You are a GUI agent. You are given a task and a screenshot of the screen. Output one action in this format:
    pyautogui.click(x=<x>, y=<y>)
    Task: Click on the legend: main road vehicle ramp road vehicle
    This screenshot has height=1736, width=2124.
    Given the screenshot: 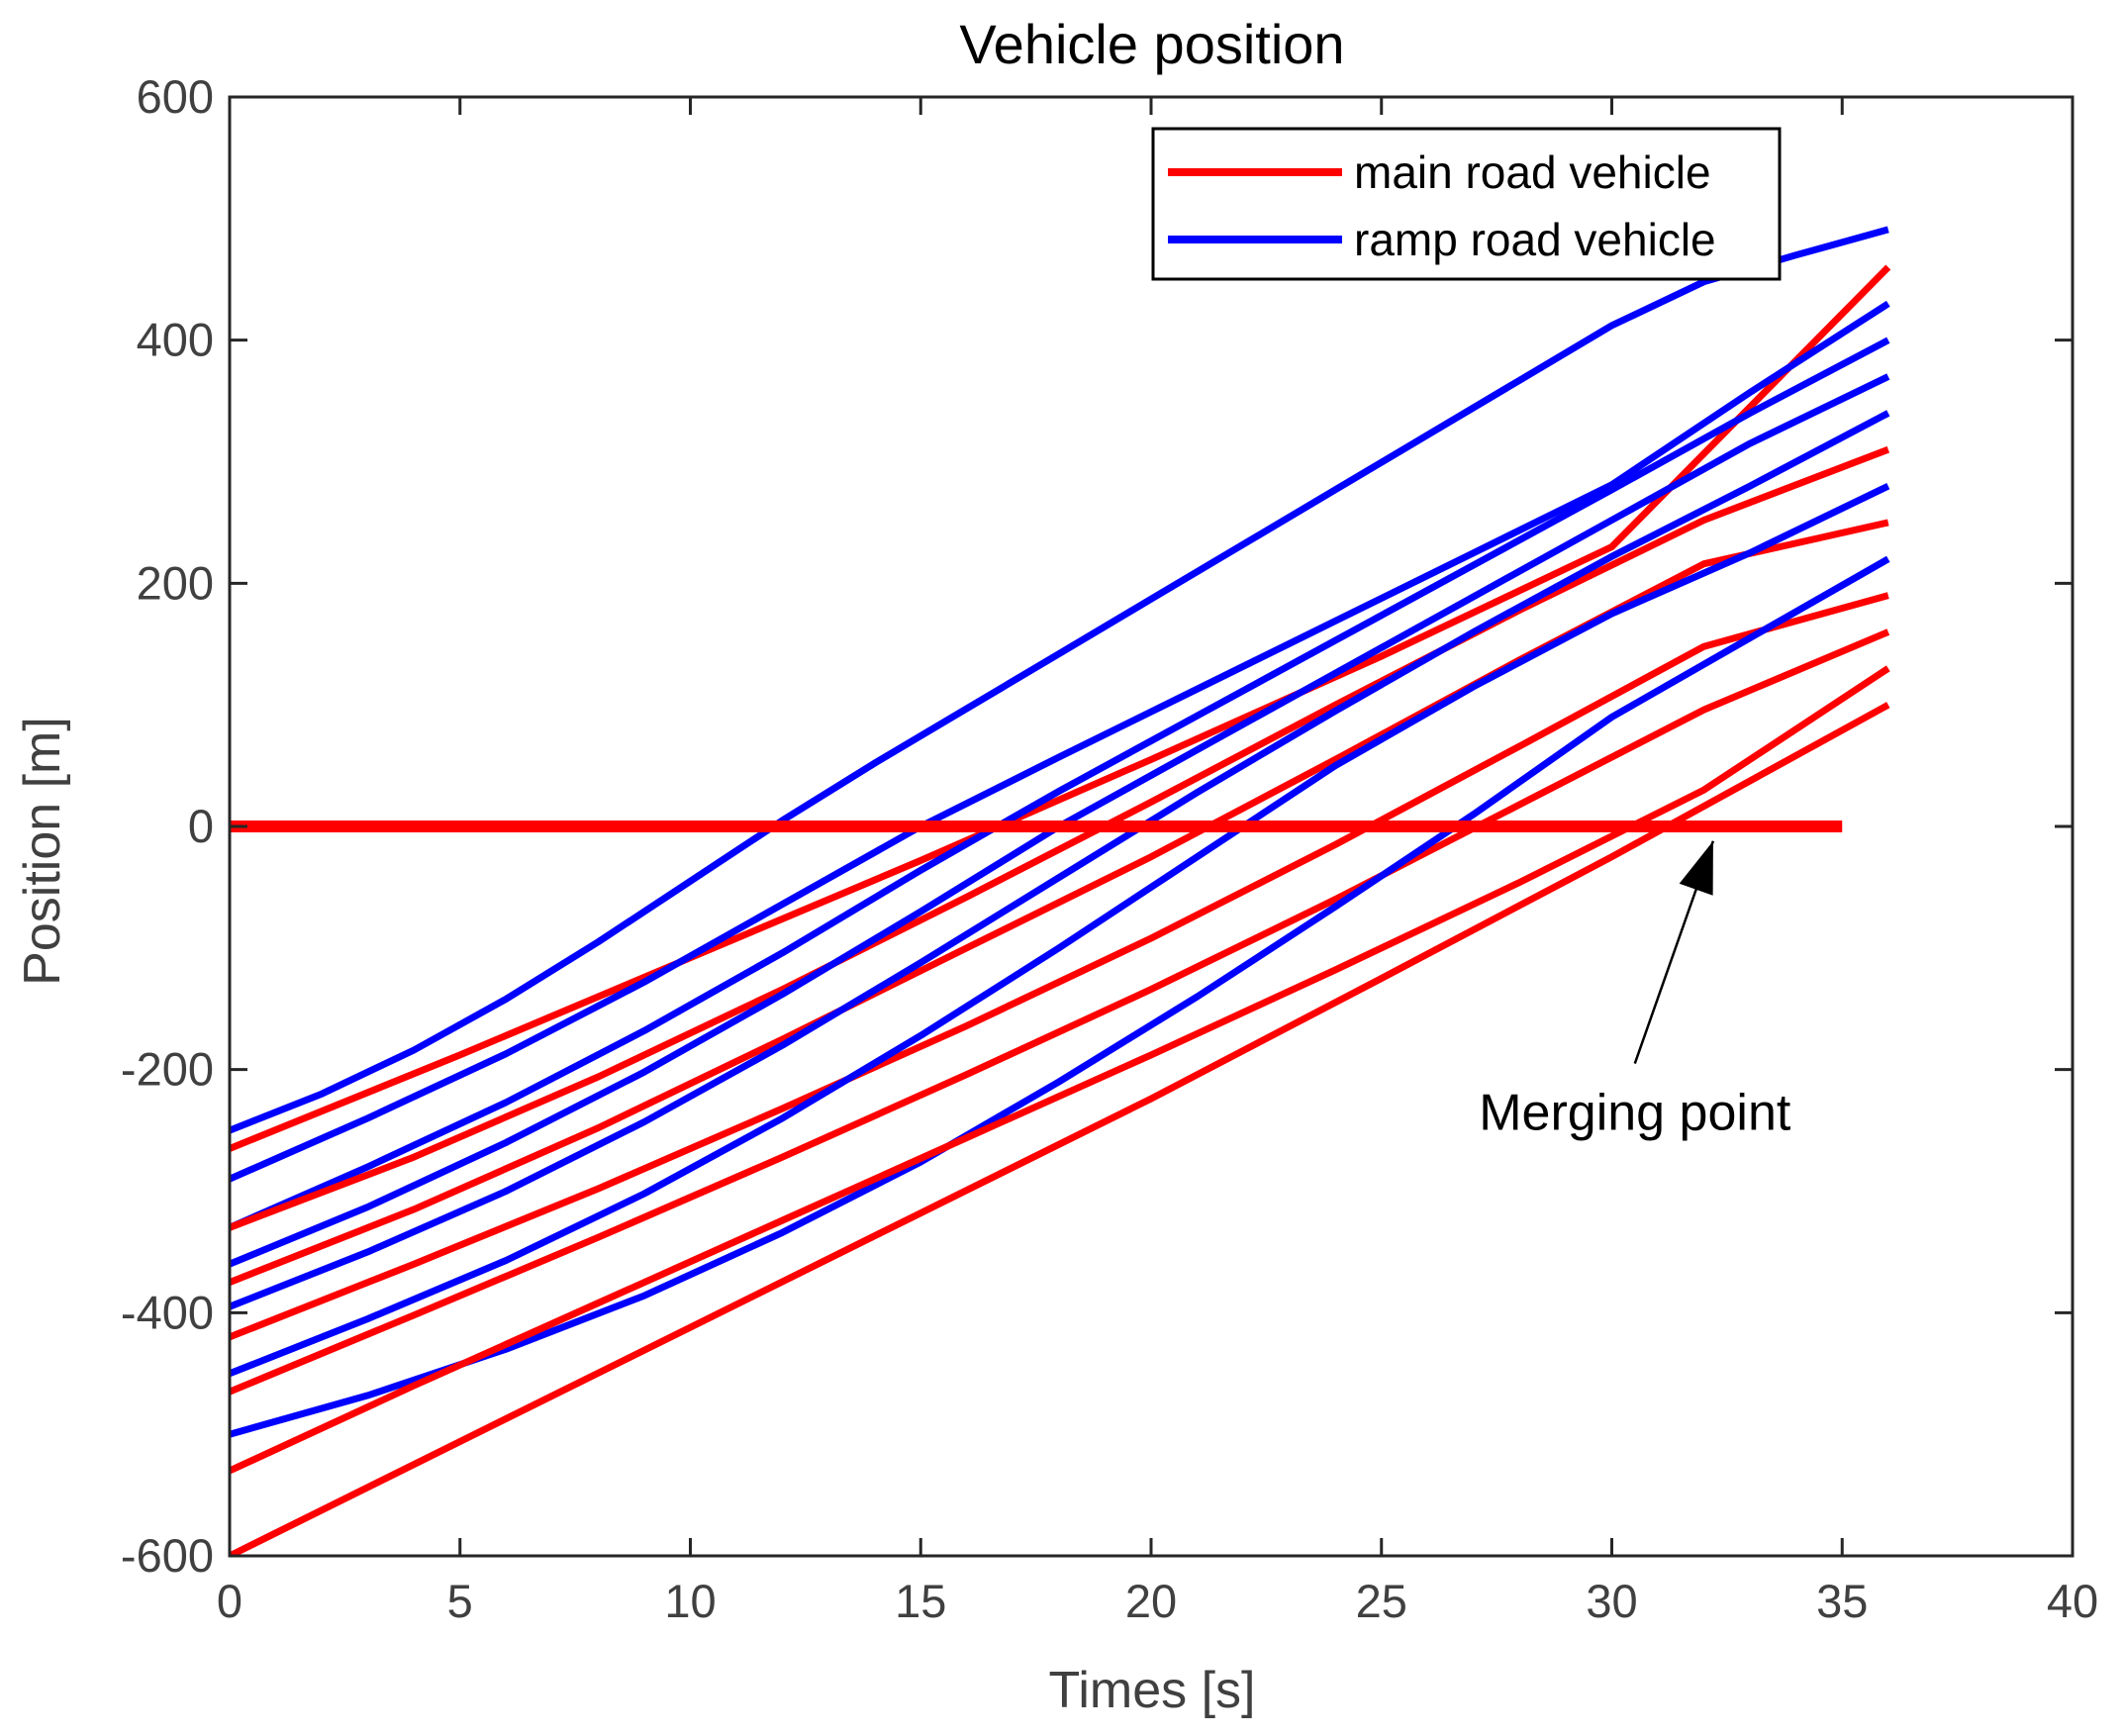 What is the action you would take?
    pyautogui.click(x=1466, y=204)
    